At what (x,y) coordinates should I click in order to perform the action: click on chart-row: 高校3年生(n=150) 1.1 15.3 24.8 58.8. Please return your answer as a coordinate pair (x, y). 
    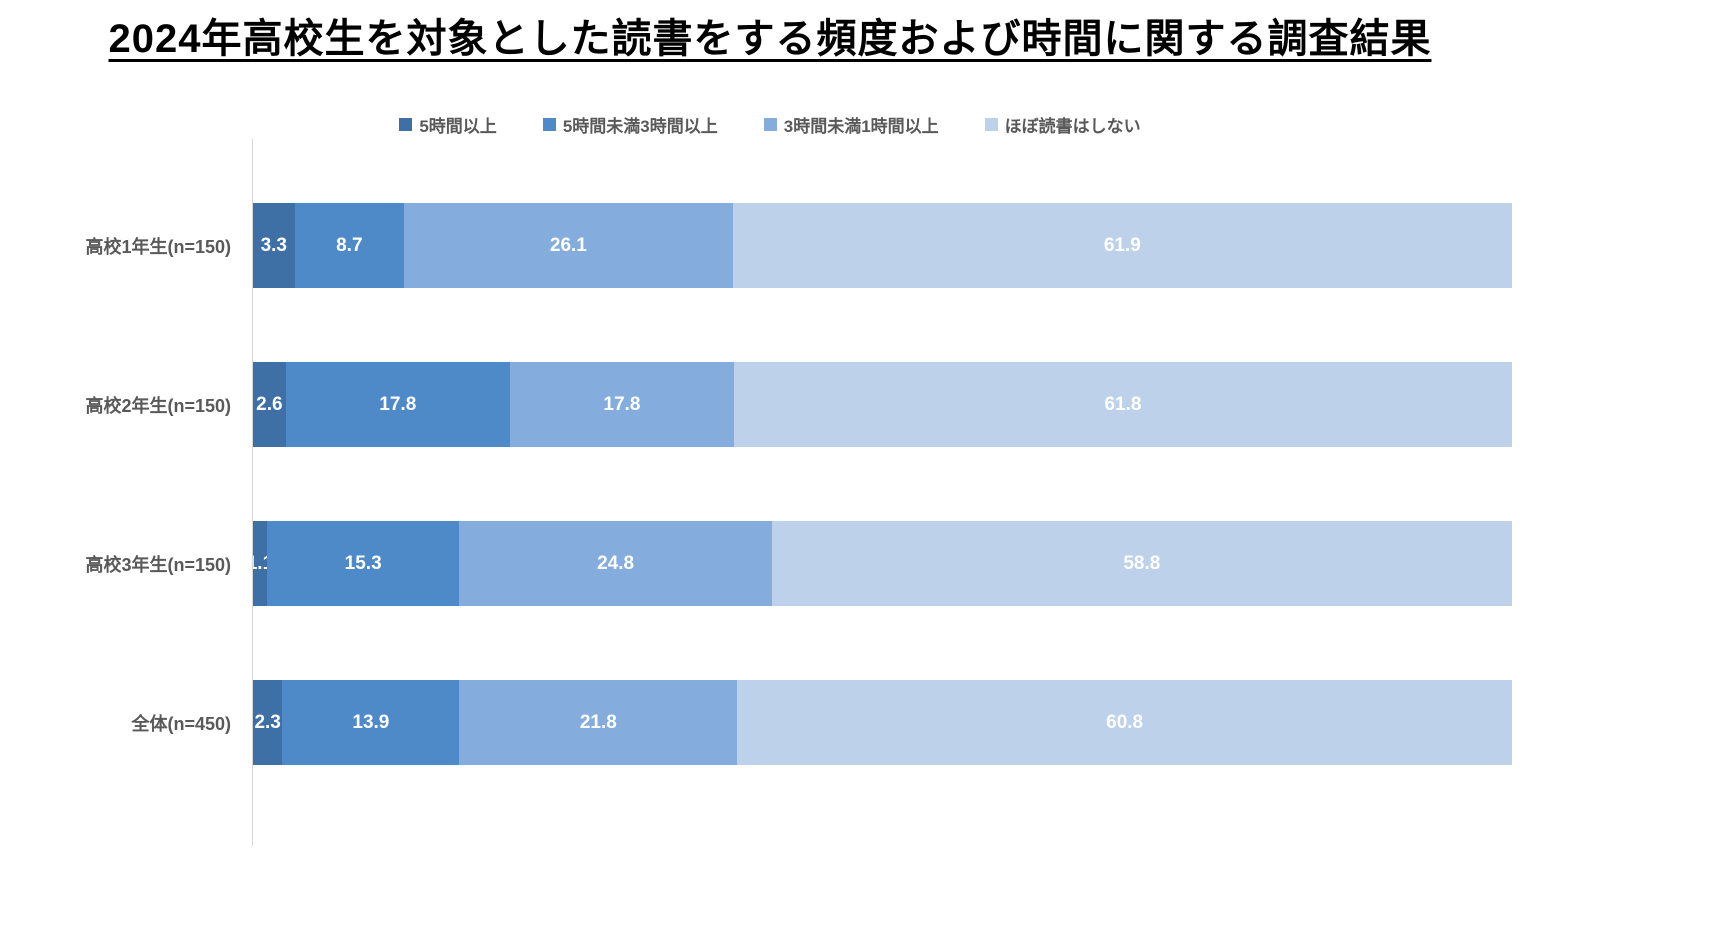
    Looking at the image, I should click on (756, 563).